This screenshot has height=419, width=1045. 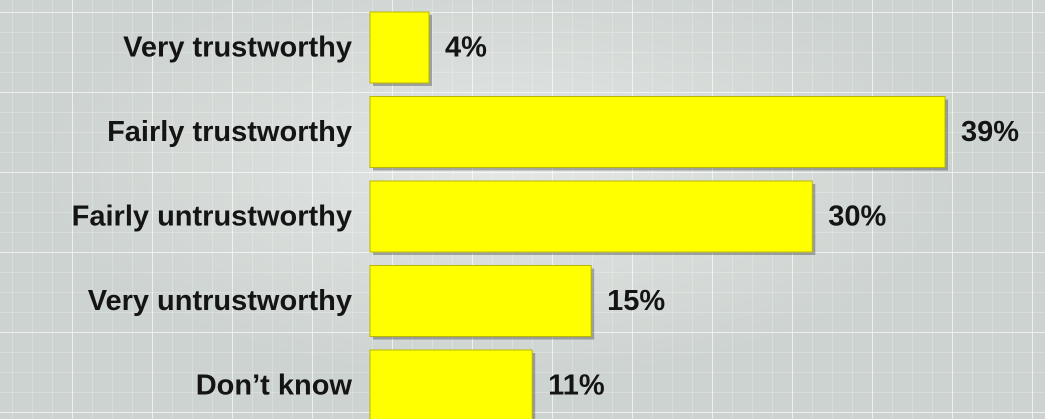 I want to click on category-label-don-t-know: Don’t know, so click(x=274, y=386).